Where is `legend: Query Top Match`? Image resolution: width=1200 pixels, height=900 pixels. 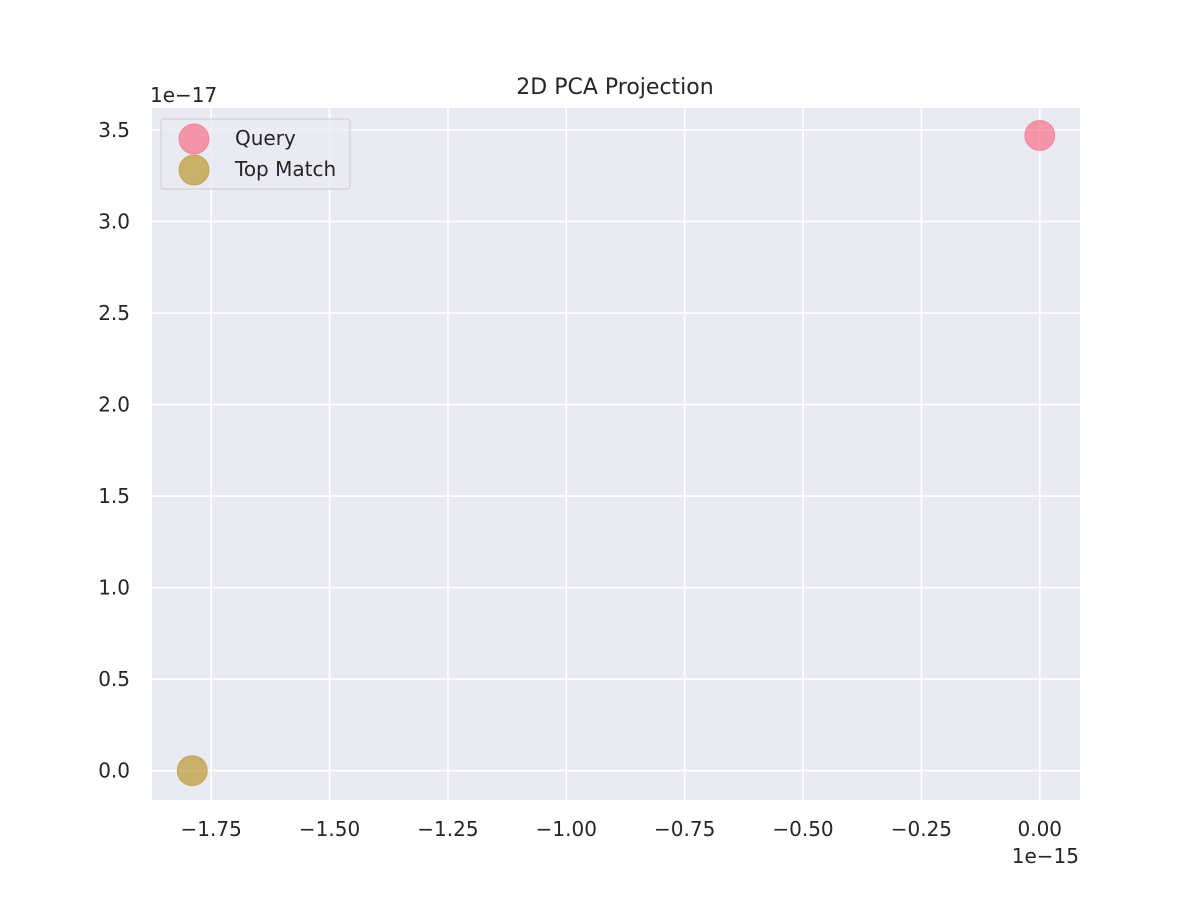
legend: Query Top Match is located at coordinates (255, 154).